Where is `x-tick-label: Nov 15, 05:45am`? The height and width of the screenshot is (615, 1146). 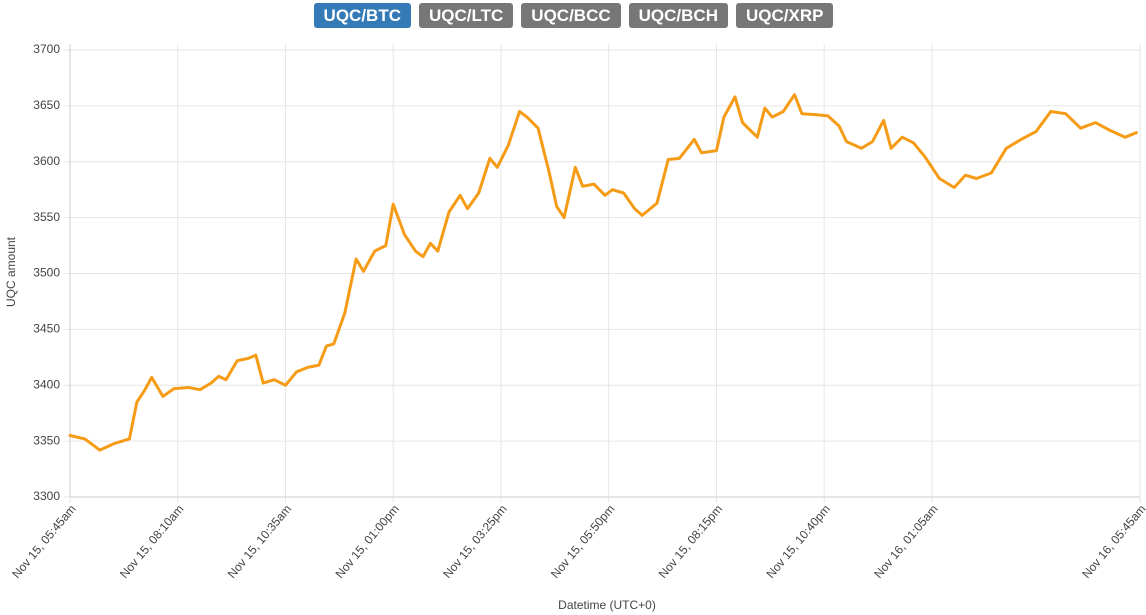 x-tick-label: Nov 15, 05:45am is located at coordinates (43, 541).